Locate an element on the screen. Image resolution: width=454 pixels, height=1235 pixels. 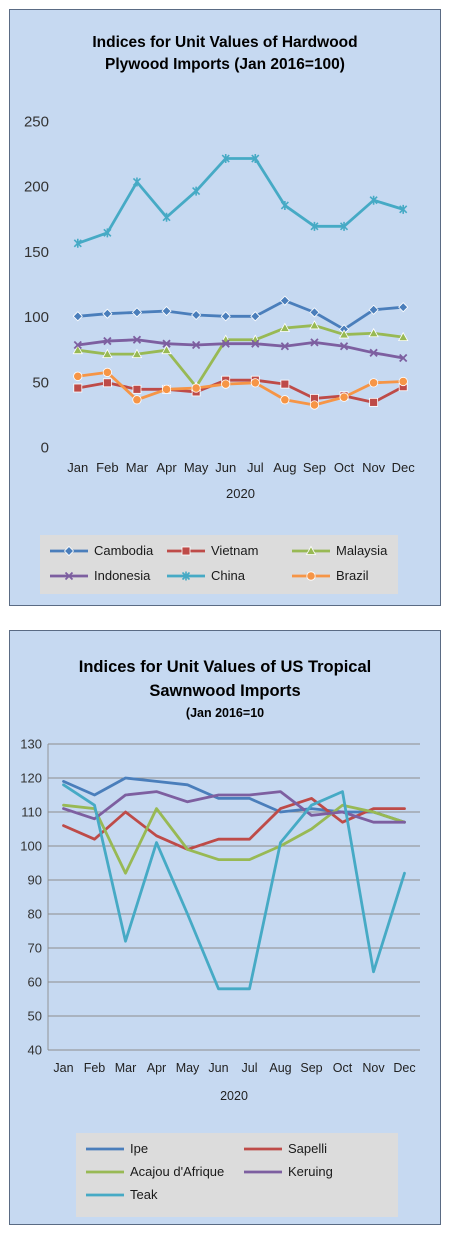
series-line-cambodia is located at coordinates (240, 315).